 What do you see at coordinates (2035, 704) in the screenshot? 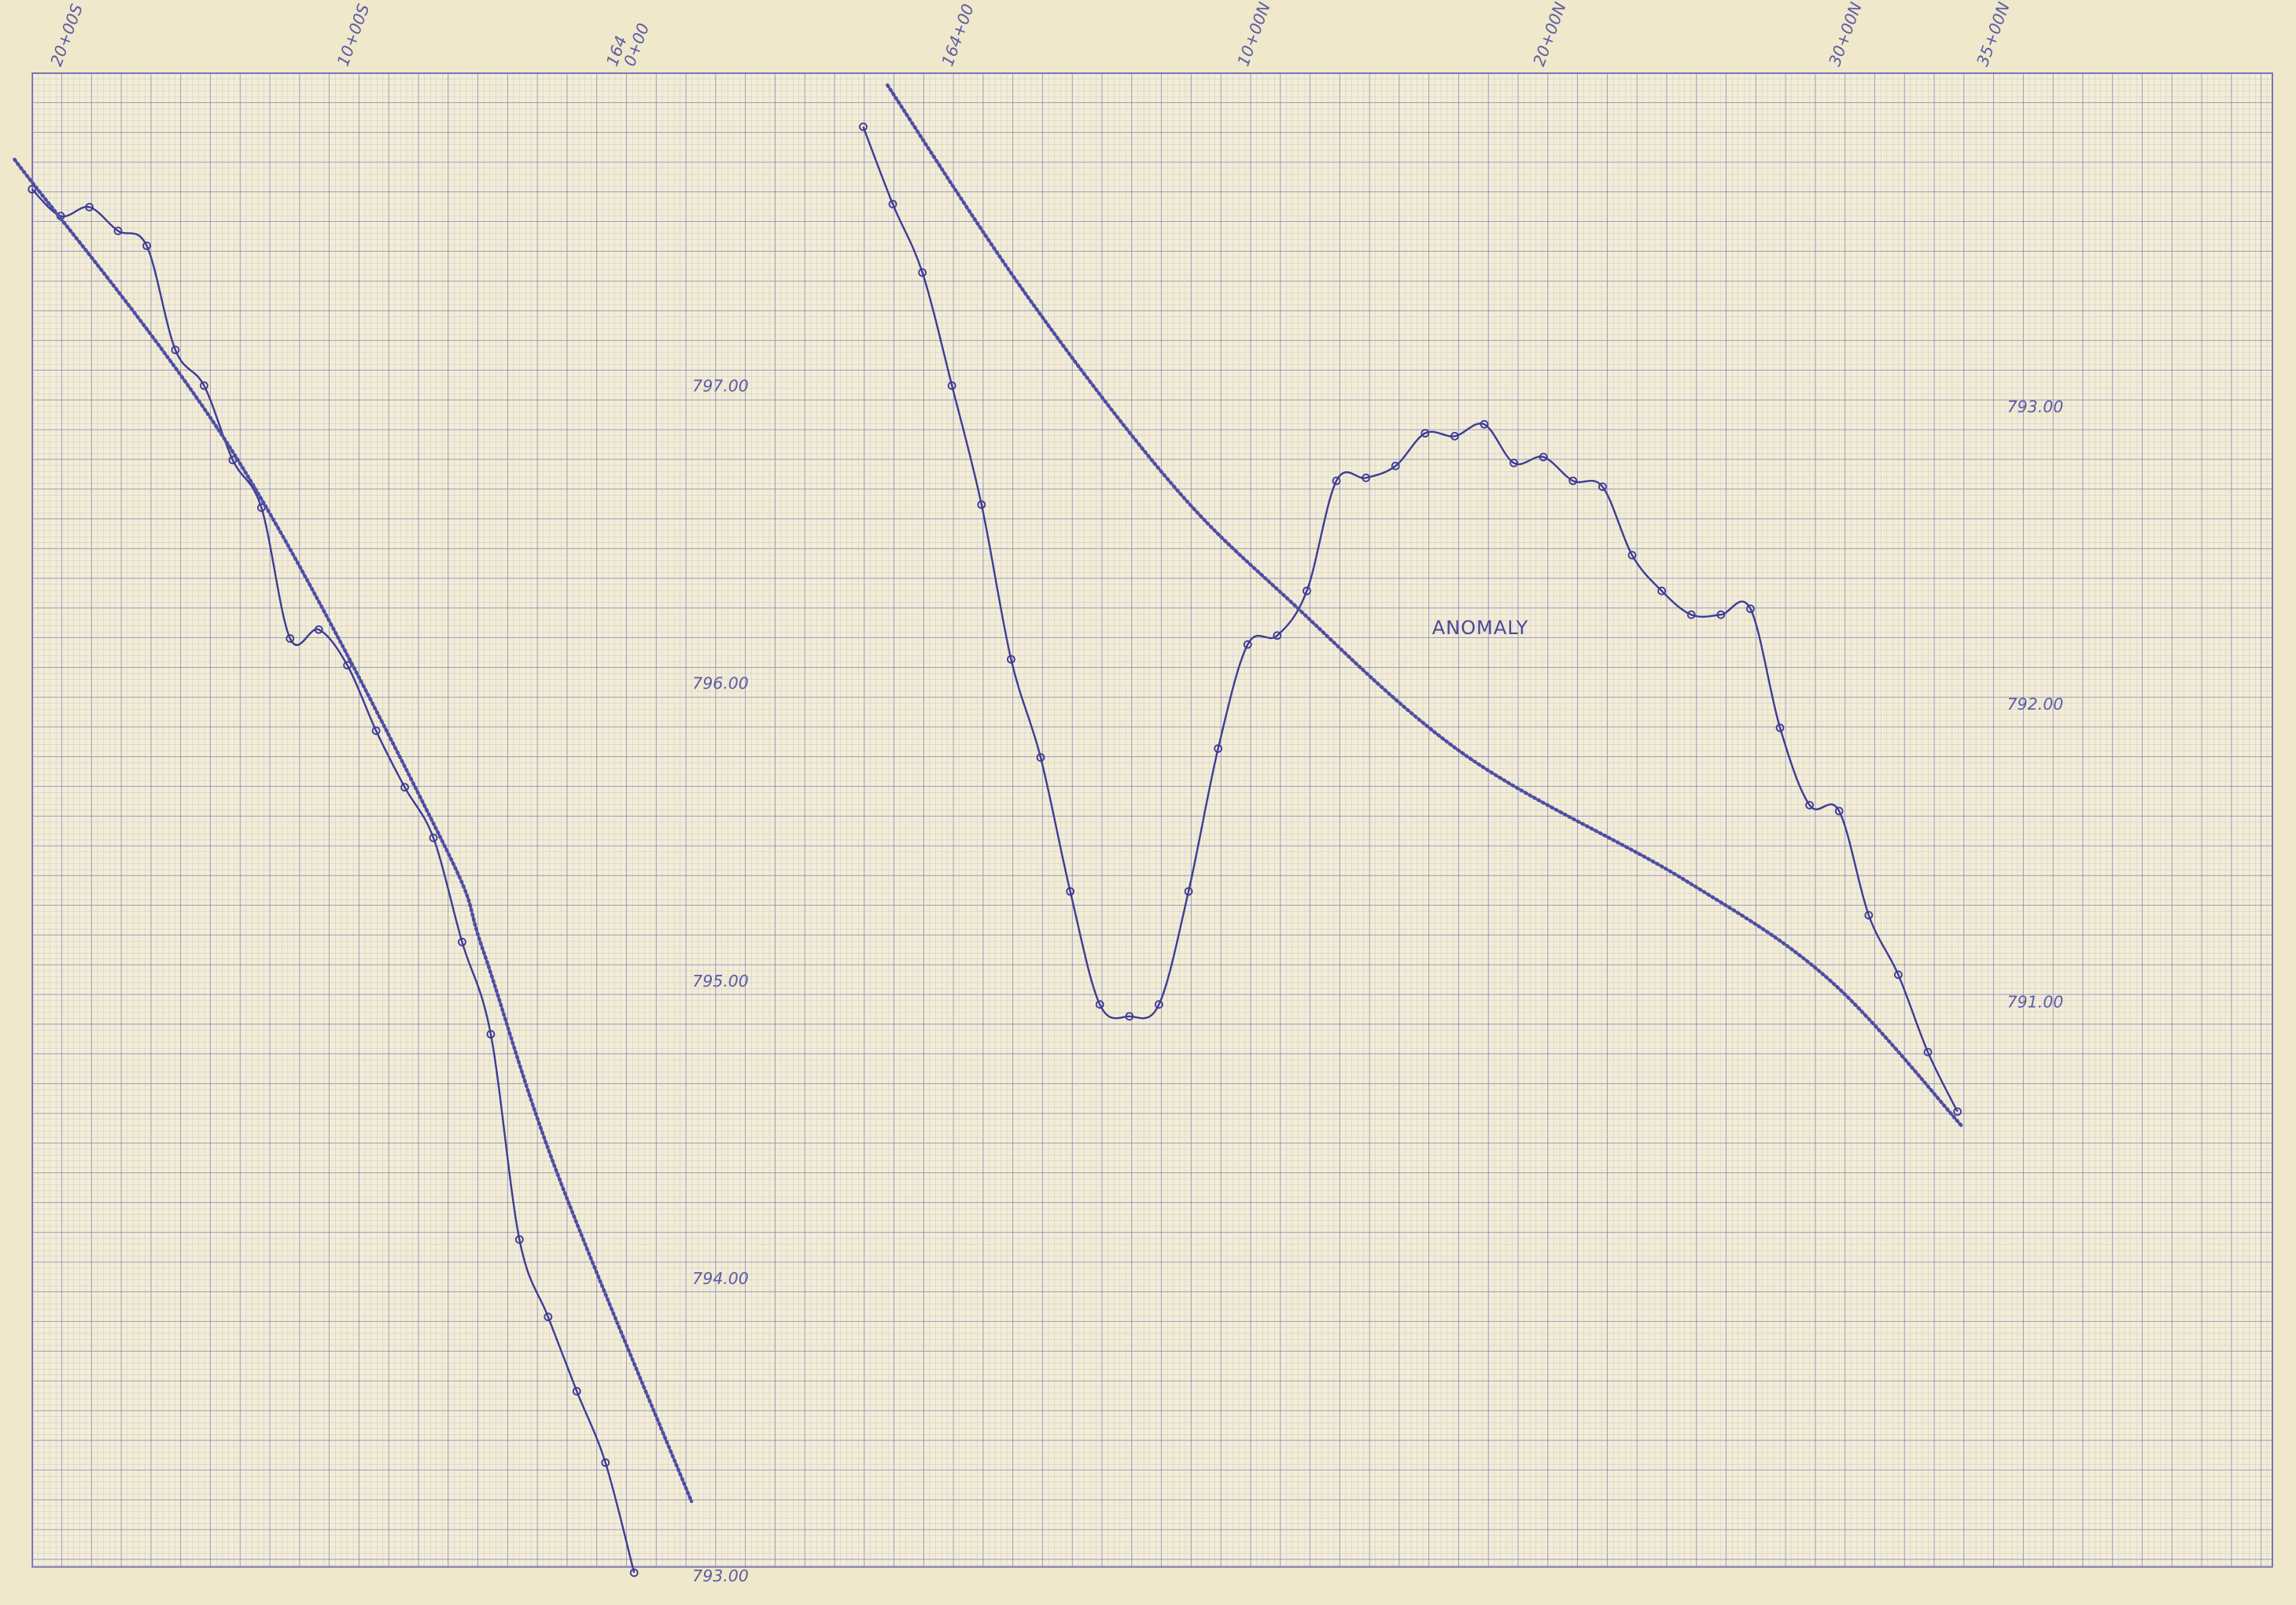
I see `y-tick-label: 792.00` at bounding box center [2035, 704].